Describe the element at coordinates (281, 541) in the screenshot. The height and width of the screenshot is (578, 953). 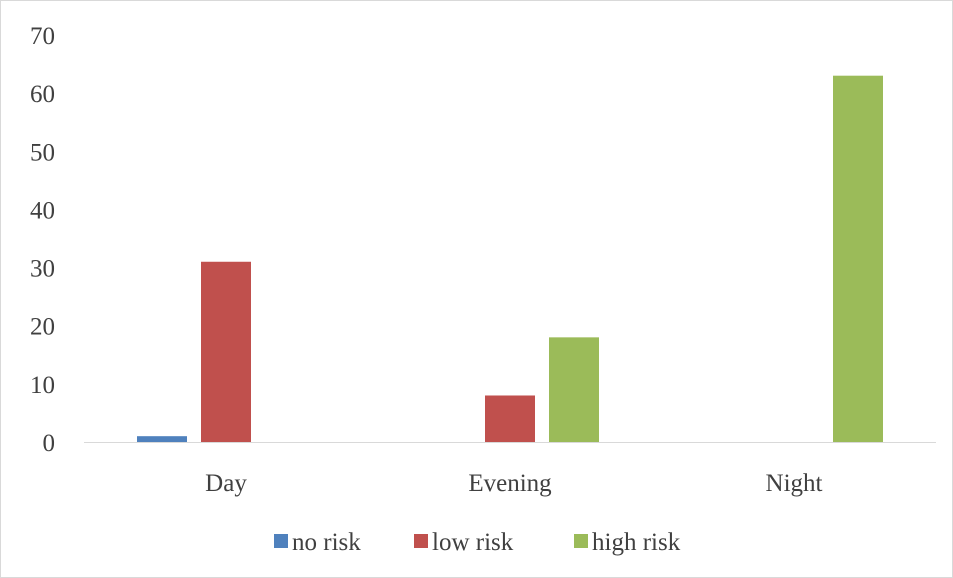
I see `legend-swatch-no-risk` at that location.